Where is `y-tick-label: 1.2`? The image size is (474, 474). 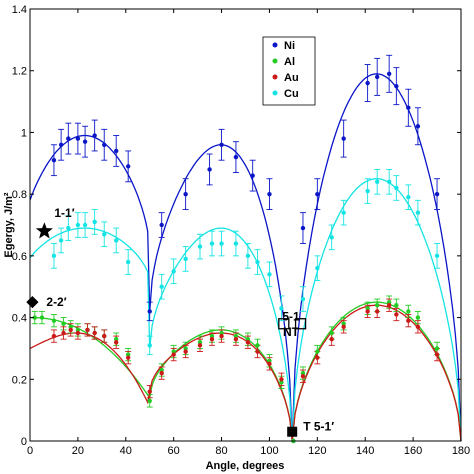
y-tick-label: 1.2 is located at coordinates (19, 72).